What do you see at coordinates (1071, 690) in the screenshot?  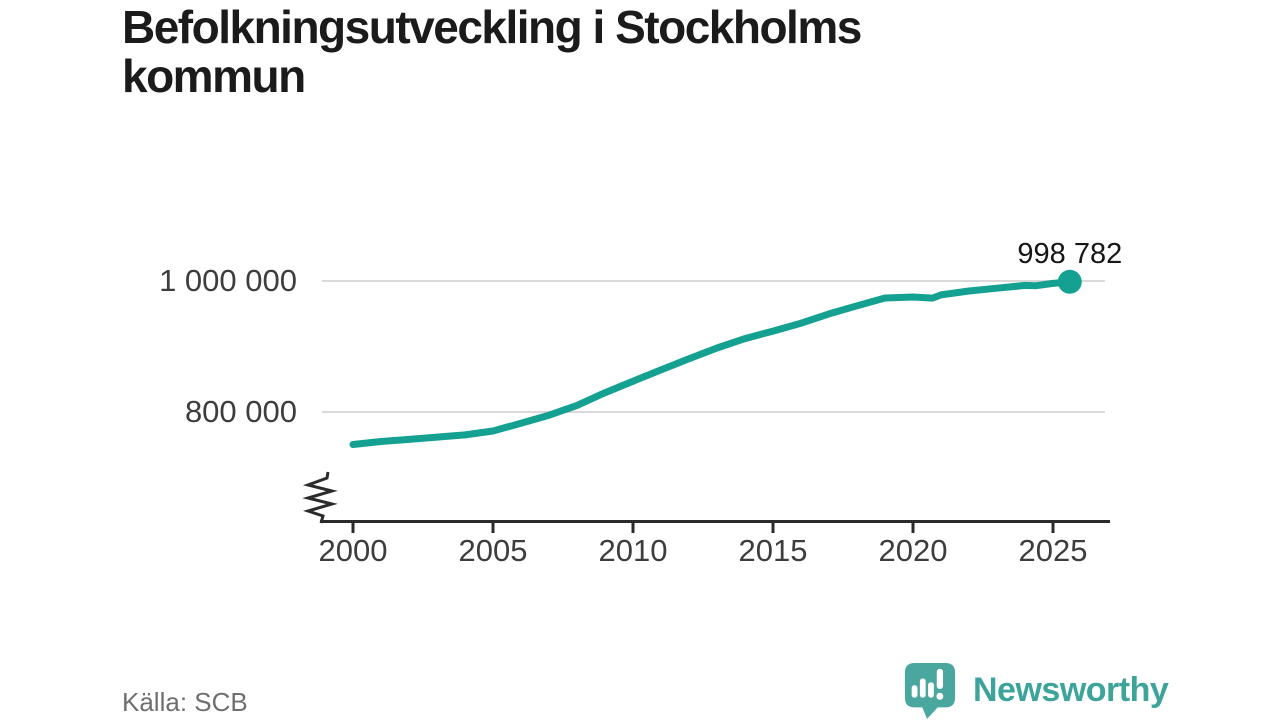 I see `newsworthy-brand-name: Newsworthy` at bounding box center [1071, 690].